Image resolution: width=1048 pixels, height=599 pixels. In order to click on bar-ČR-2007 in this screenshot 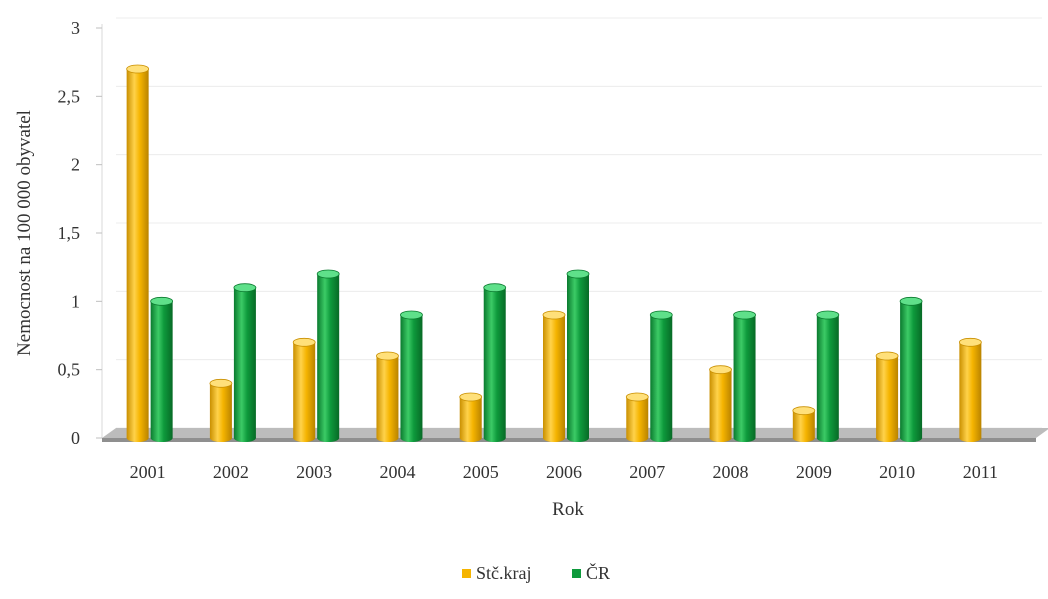, I will do `click(661, 376)`.